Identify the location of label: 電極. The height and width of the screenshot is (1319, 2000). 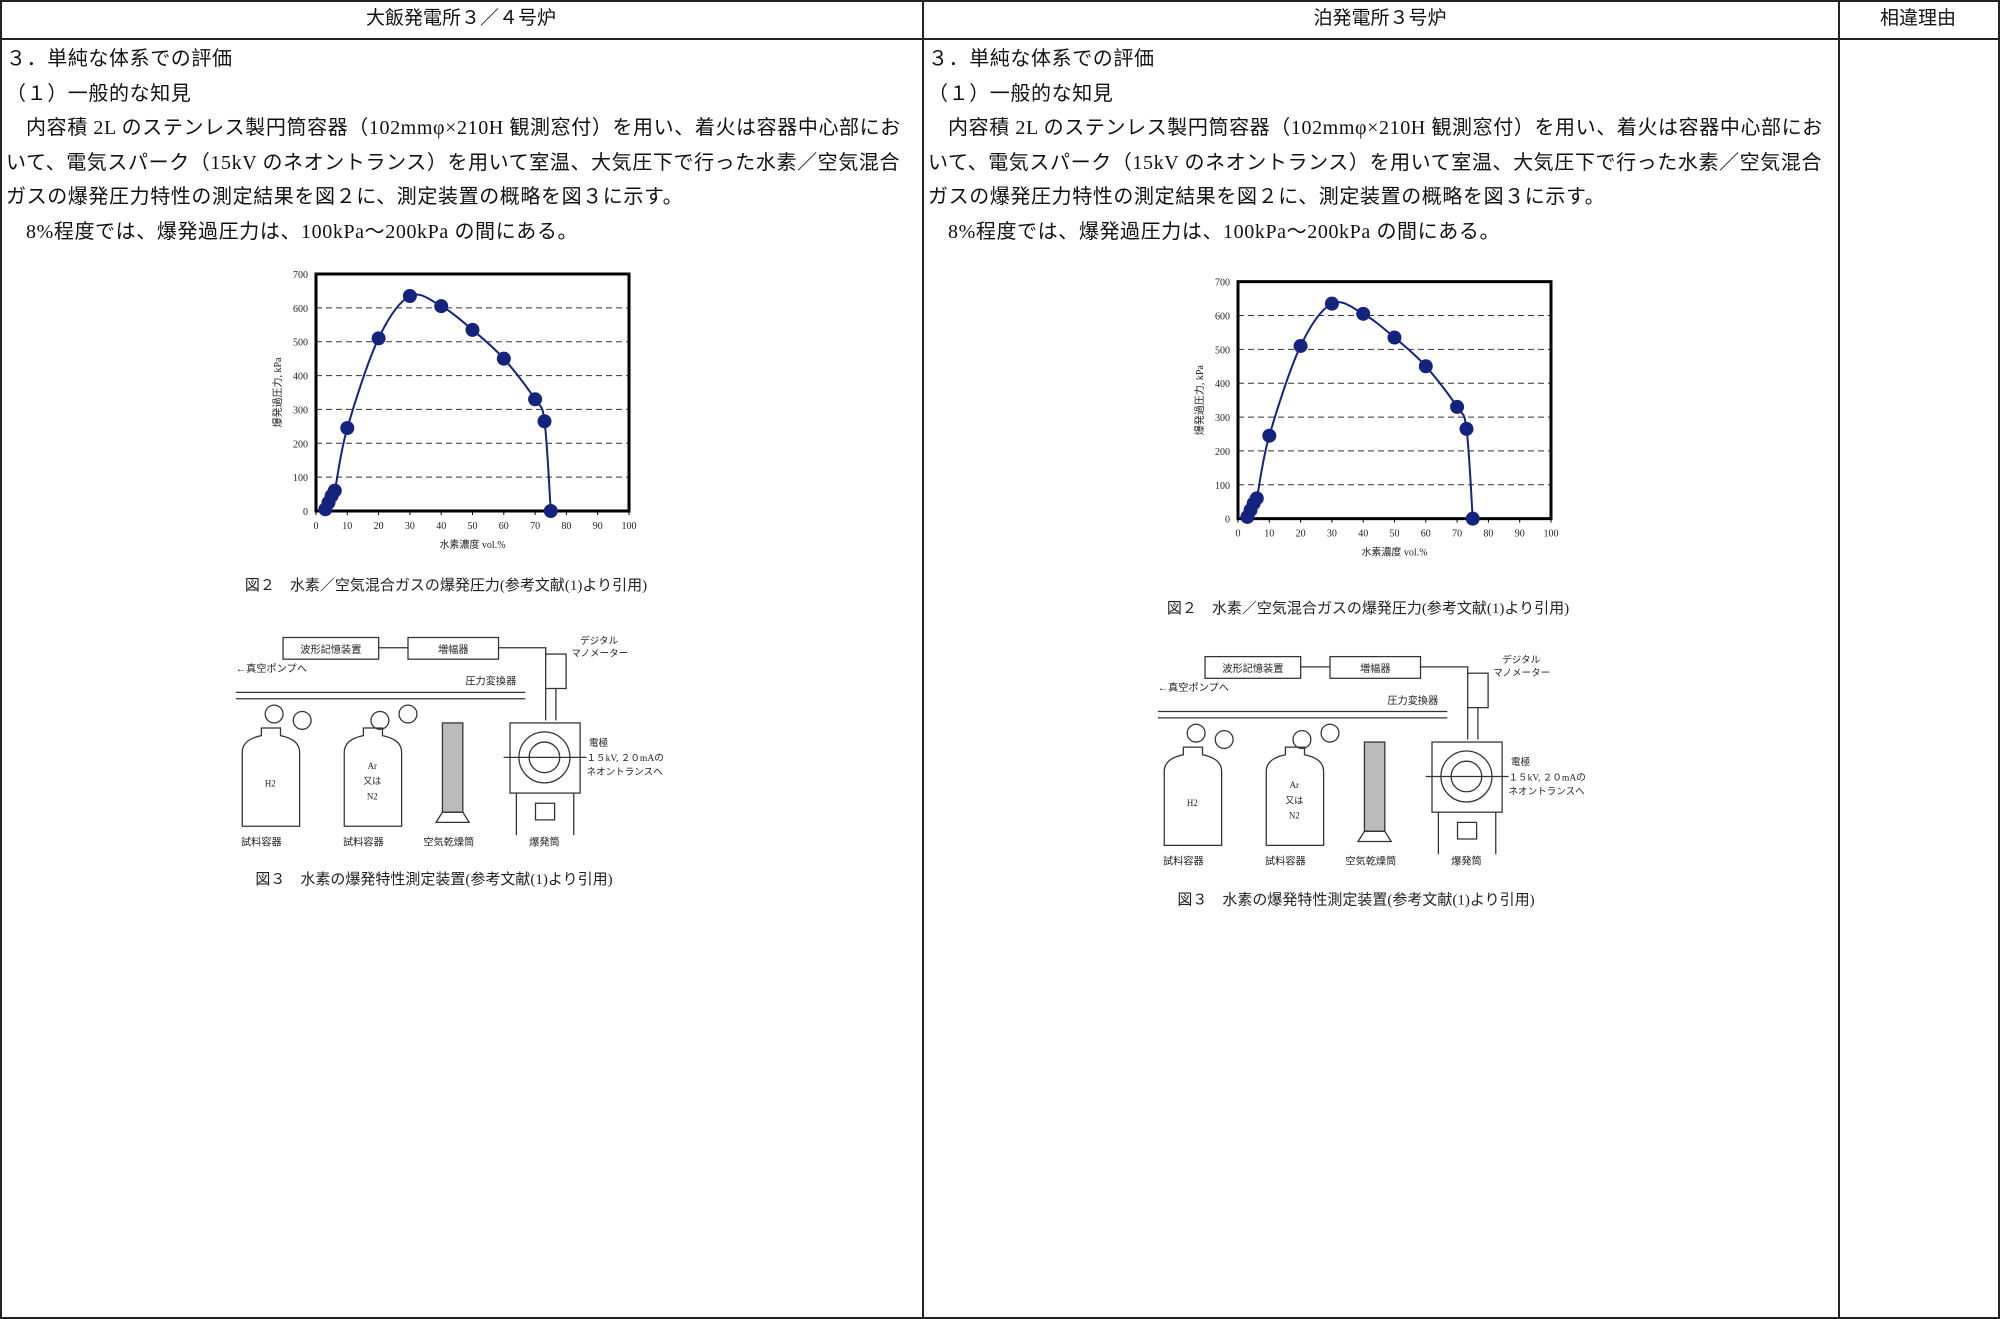
(1521, 762).